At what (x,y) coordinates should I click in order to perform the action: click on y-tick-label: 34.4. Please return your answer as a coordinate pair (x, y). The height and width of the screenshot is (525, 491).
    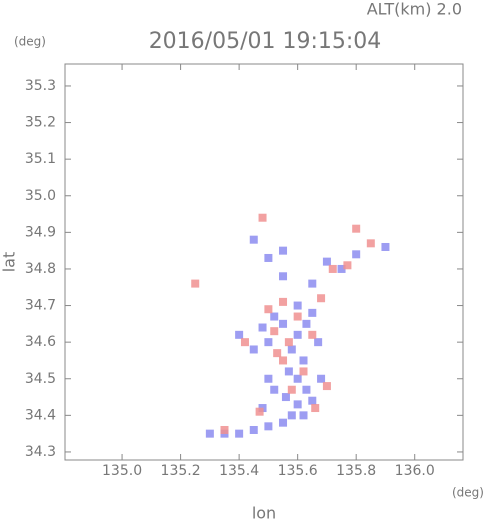
    Looking at the image, I should click on (40, 415).